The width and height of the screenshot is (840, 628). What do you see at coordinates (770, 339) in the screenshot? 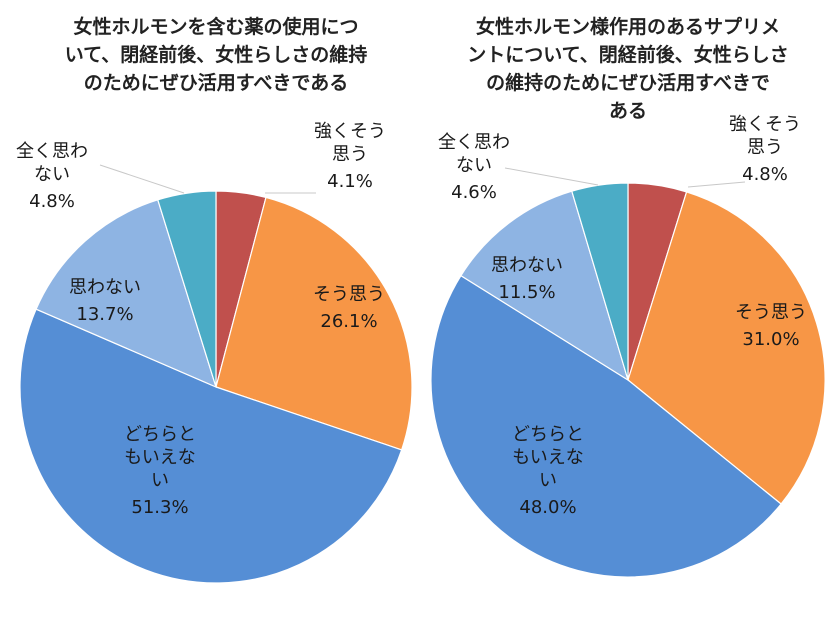
I see `slice-value-label: 31.0%` at bounding box center [770, 339].